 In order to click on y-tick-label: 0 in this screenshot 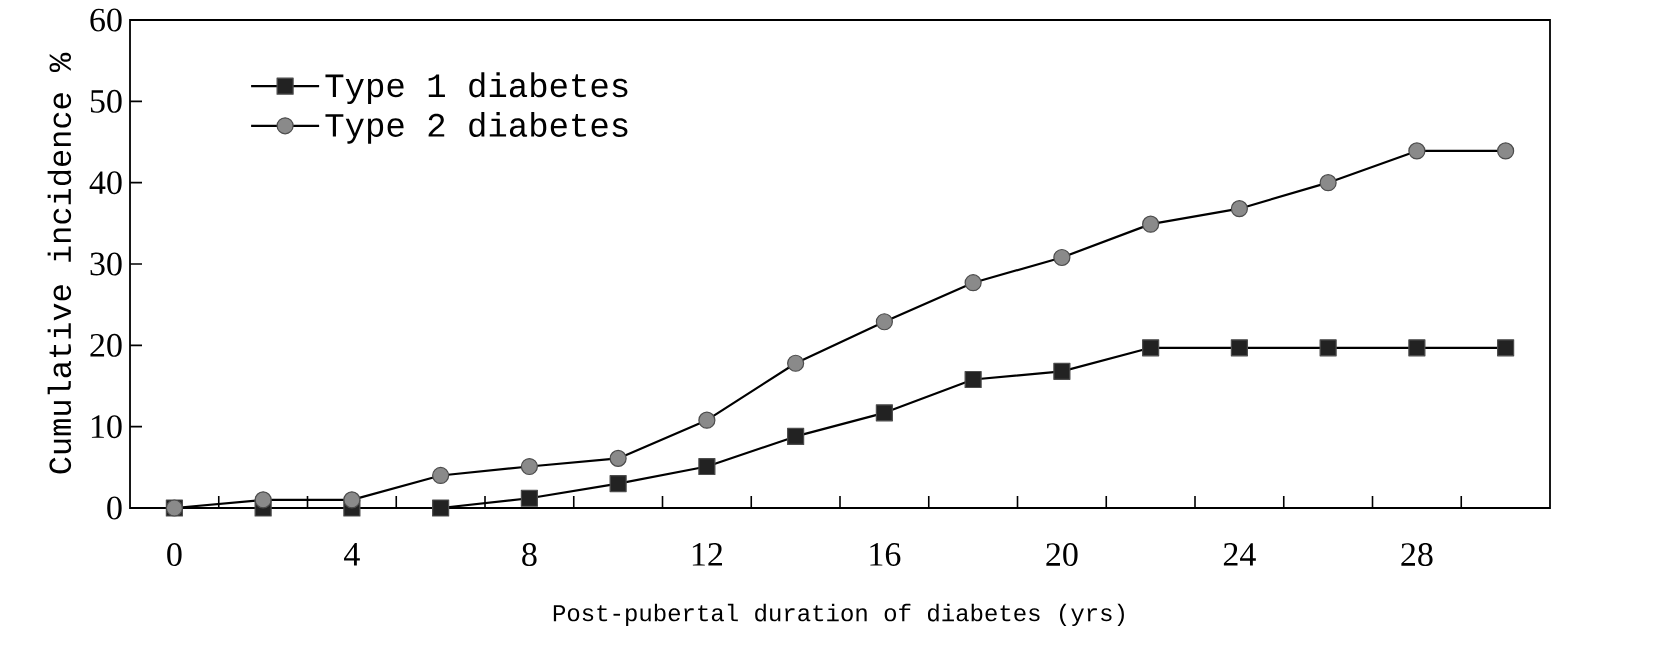, I will do `click(114, 508)`.